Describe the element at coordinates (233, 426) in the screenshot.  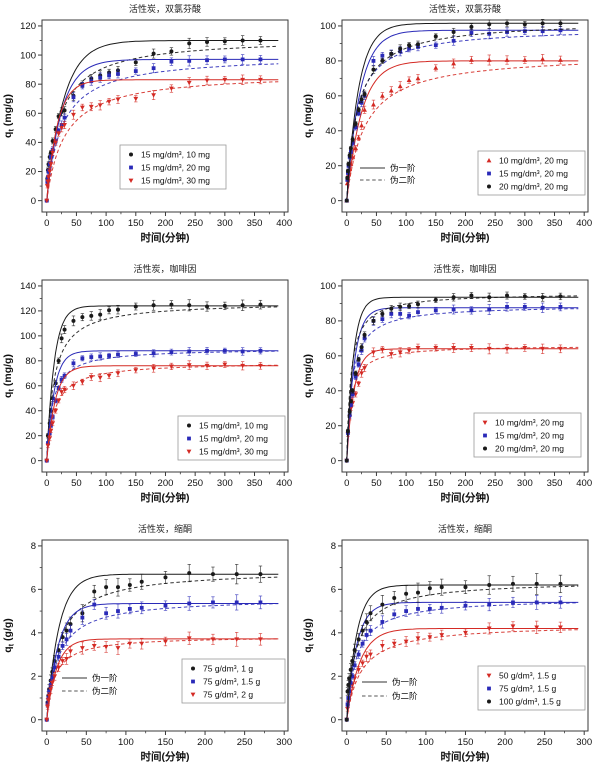
I see `legend-entry-label: 15 mg/dm³, 10 mg` at that location.